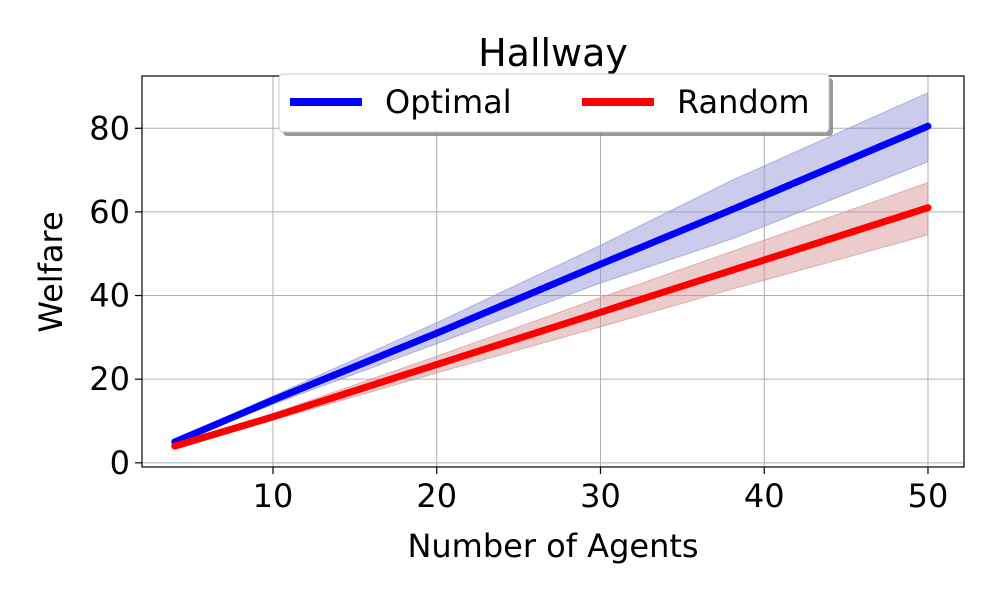 This screenshot has height=600, width=1000. What do you see at coordinates (553, 53) in the screenshot?
I see `chart-title: Hallway` at bounding box center [553, 53].